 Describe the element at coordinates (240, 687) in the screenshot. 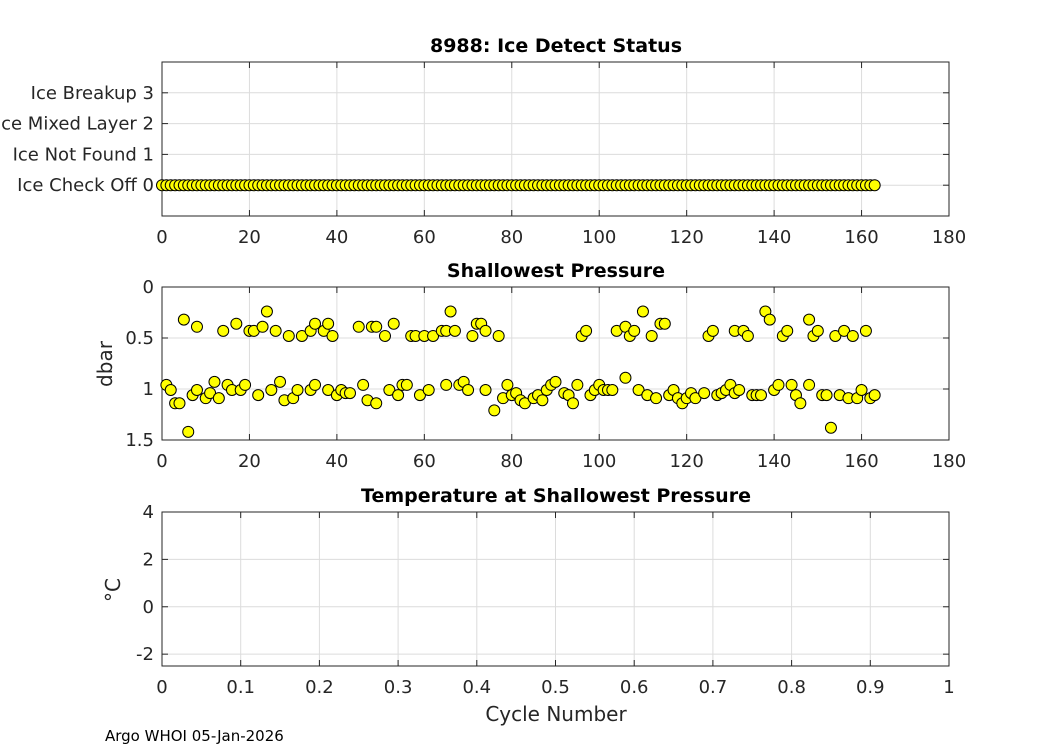

I see `x-tick-label: 0.1` at that location.